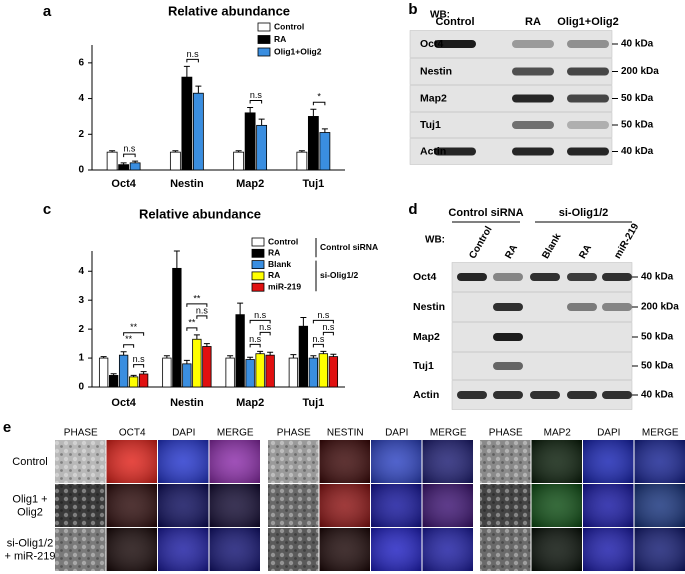  Describe the element at coordinates (298, 51) in the screenshot. I see `legend-label: Olig1+Olig2` at that location.